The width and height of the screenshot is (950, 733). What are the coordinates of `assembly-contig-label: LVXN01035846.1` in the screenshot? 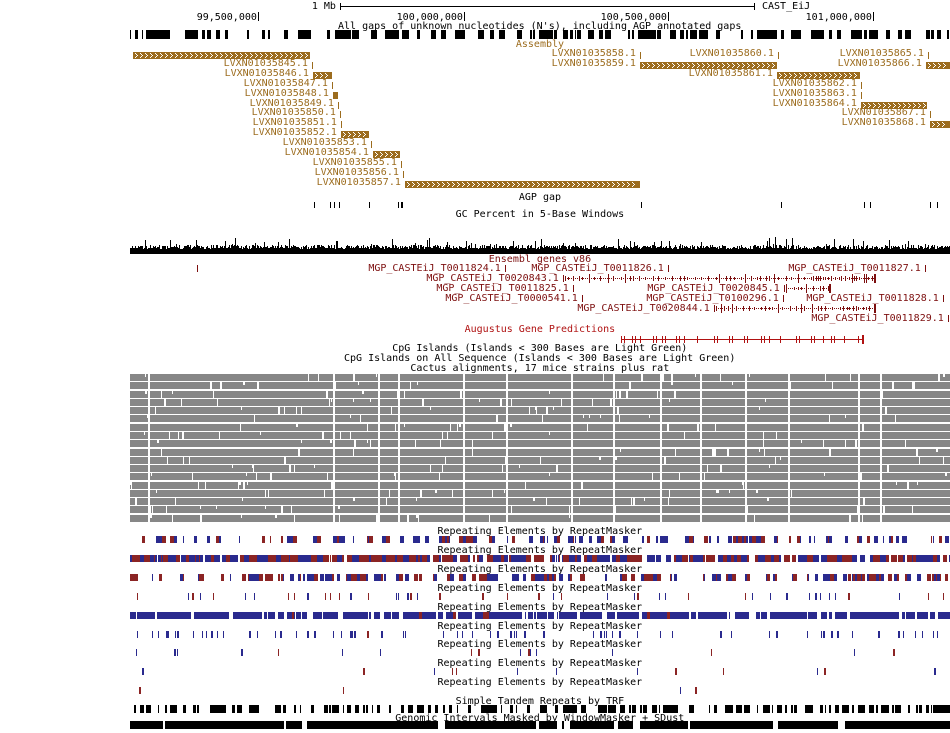 It's located at (266, 73).